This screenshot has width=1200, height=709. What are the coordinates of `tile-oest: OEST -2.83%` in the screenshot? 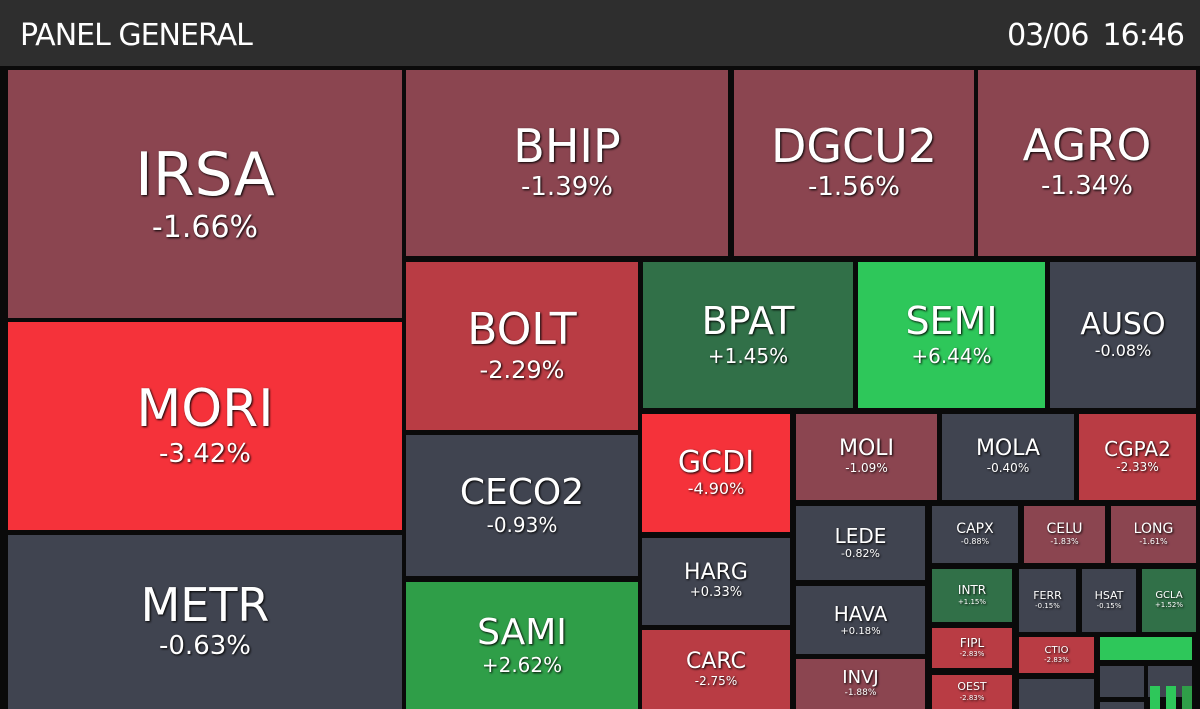 It's located at (972, 692).